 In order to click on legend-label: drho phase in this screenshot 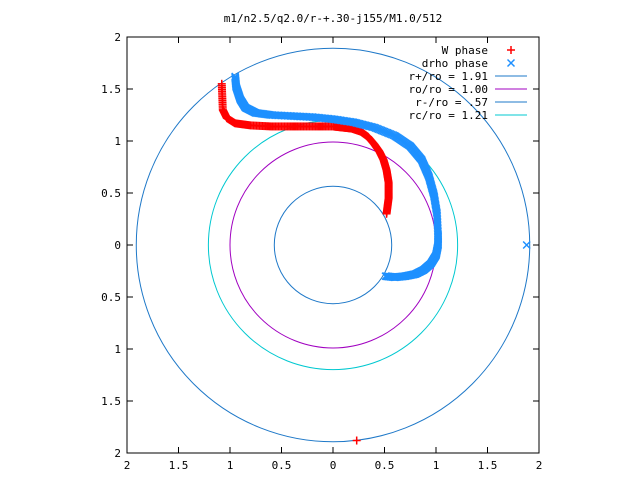, I will do `click(455, 63)`.